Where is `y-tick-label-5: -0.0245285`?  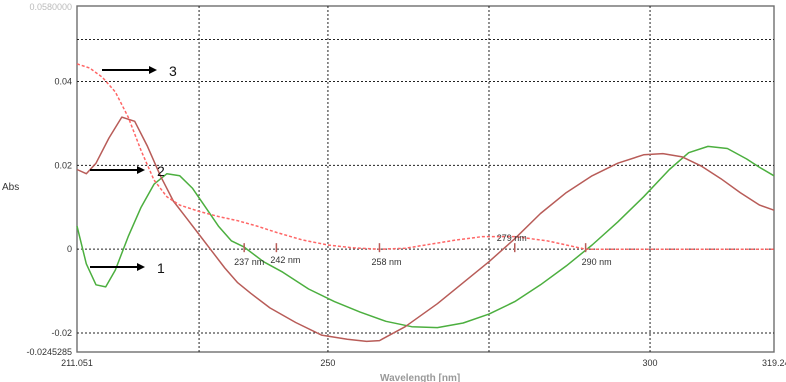 y-tick-label-5: -0.0245285 is located at coordinates (49, 352).